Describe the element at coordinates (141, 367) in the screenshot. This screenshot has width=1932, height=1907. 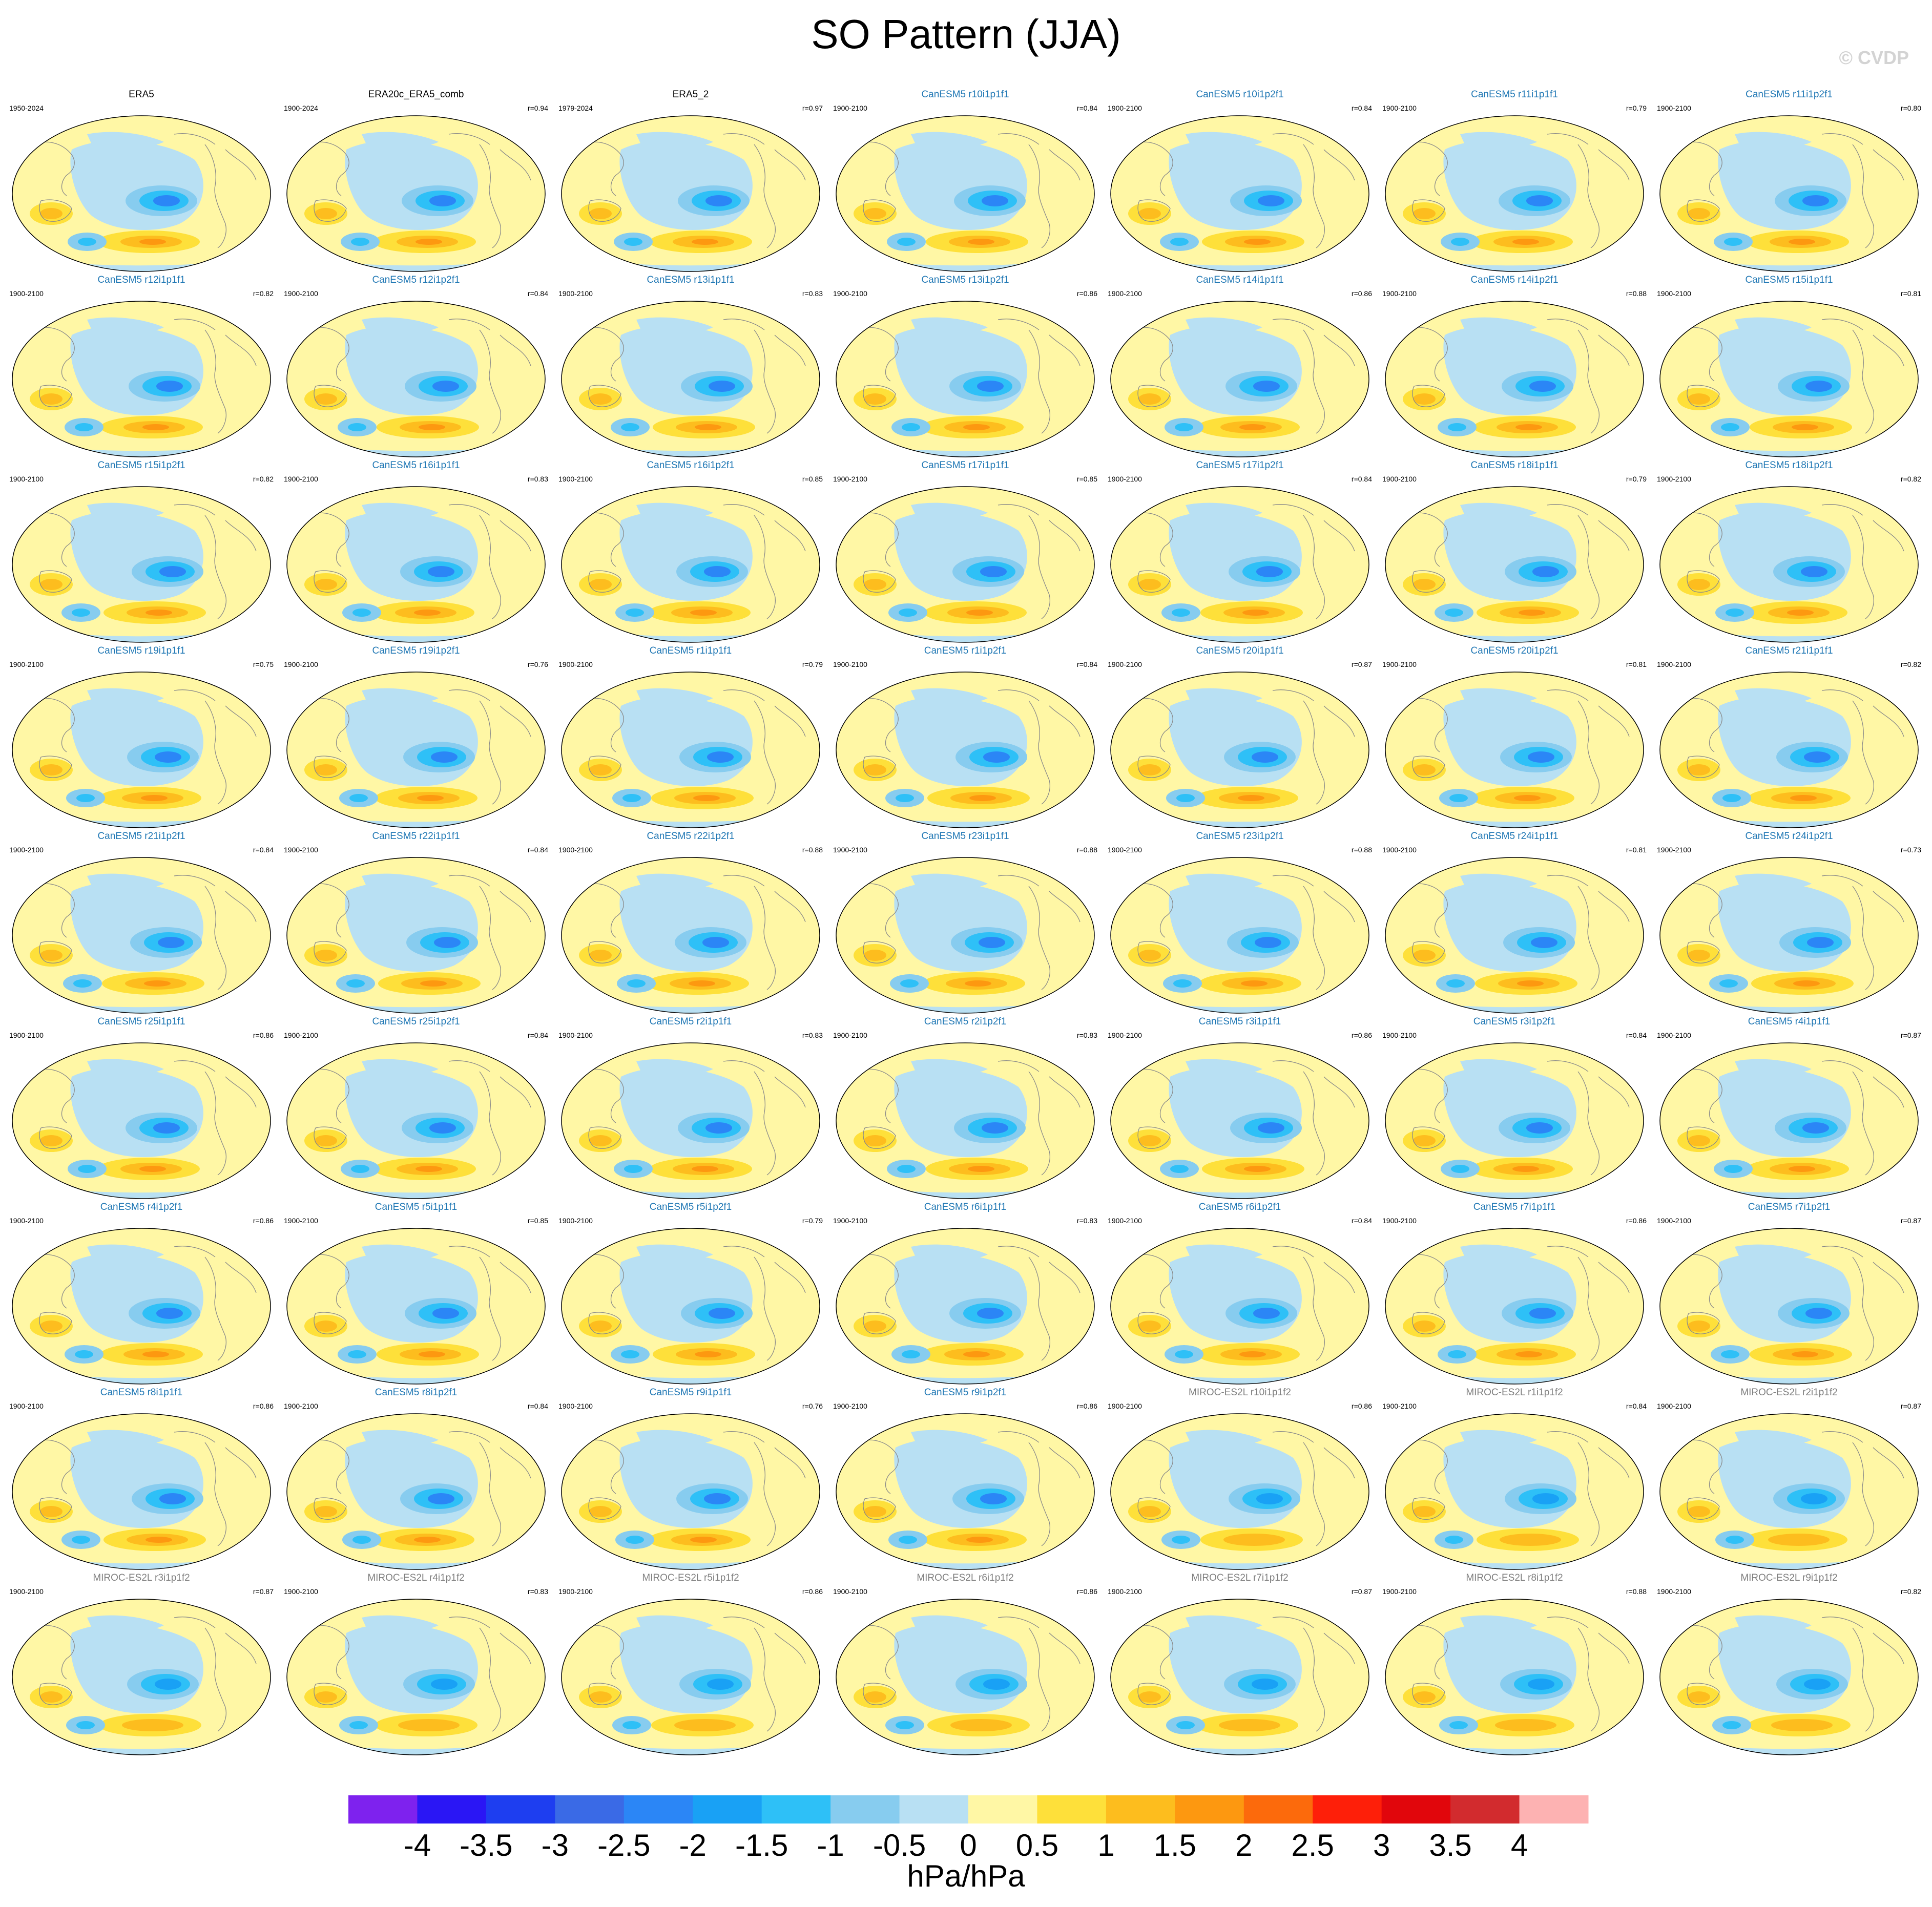
I see `map-panel: CanESM5 r12i1p1f1 1900-2100 r=0.82` at that location.